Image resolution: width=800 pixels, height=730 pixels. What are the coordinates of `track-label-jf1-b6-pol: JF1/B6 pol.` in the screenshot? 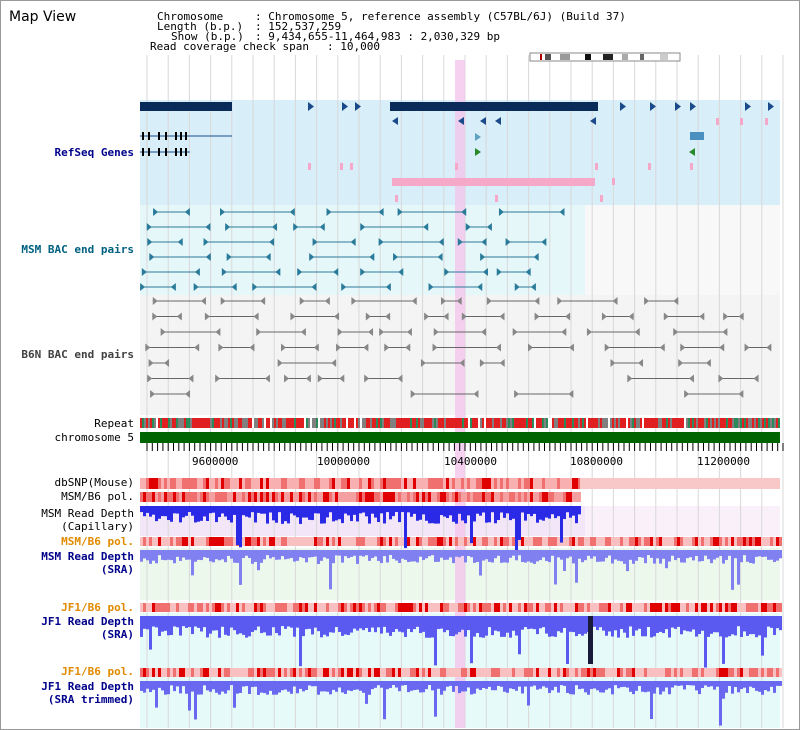 It's located at (97, 607).